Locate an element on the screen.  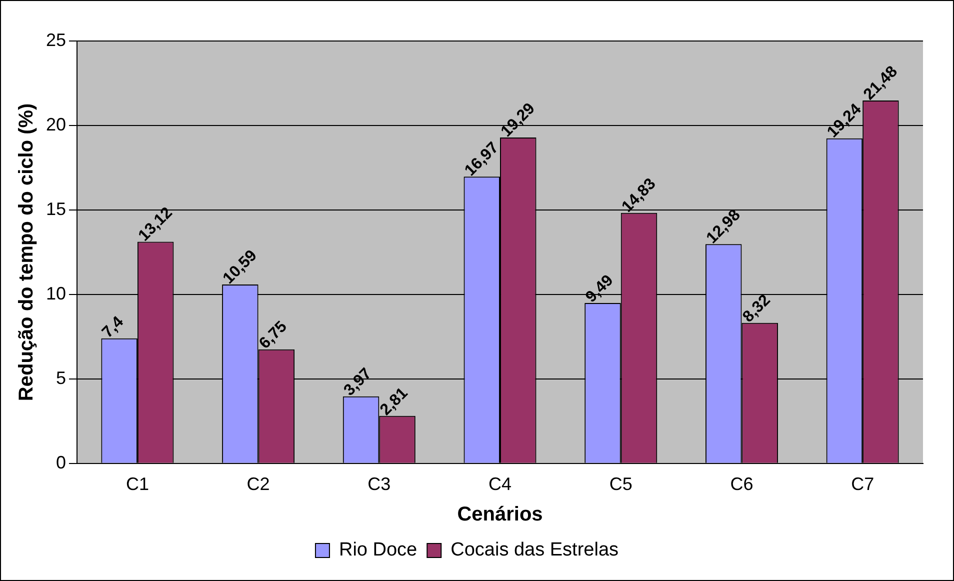
data-label: 8,32 is located at coordinates (757, 309).